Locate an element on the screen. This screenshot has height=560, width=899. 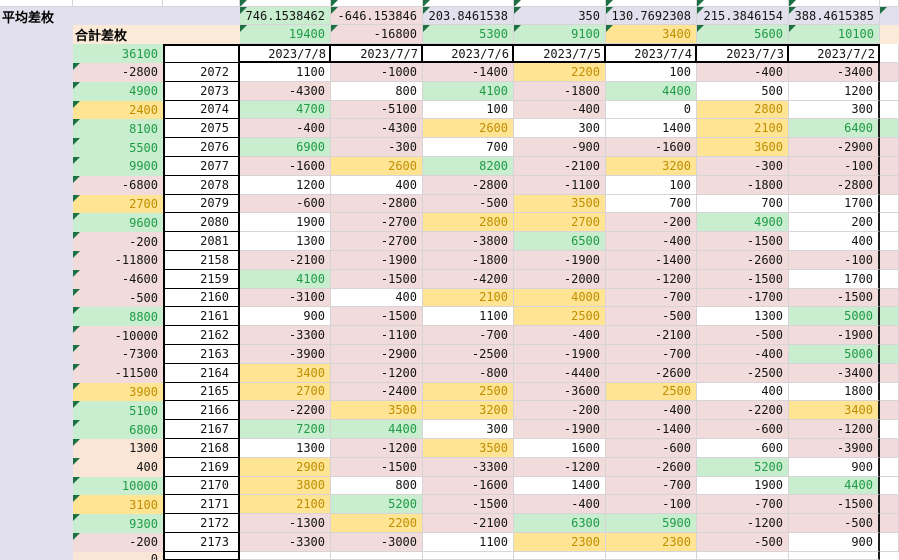
data-cell: -600 is located at coordinates (743, 429).